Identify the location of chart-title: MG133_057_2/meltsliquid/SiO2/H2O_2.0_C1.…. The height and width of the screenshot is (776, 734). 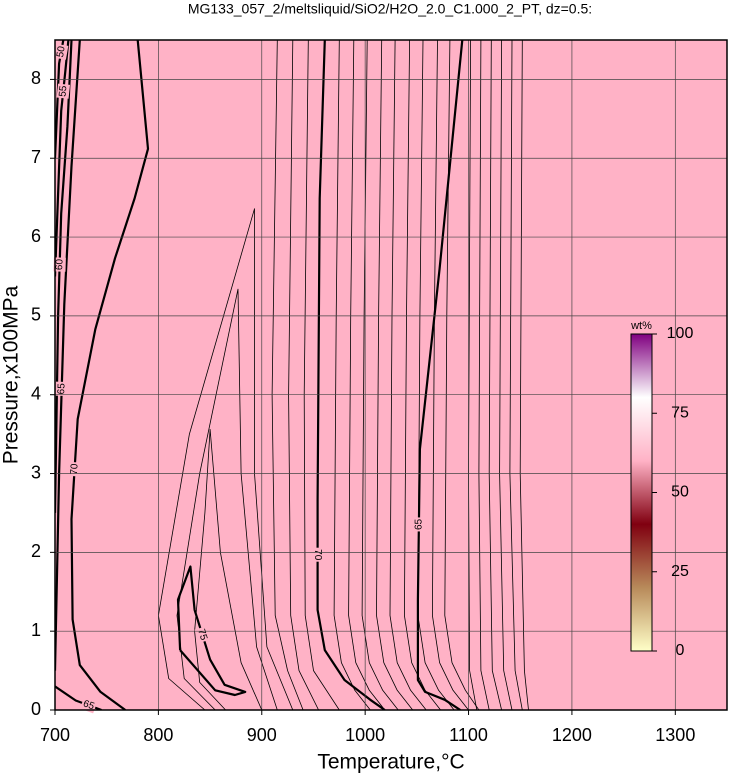
(390, 9).